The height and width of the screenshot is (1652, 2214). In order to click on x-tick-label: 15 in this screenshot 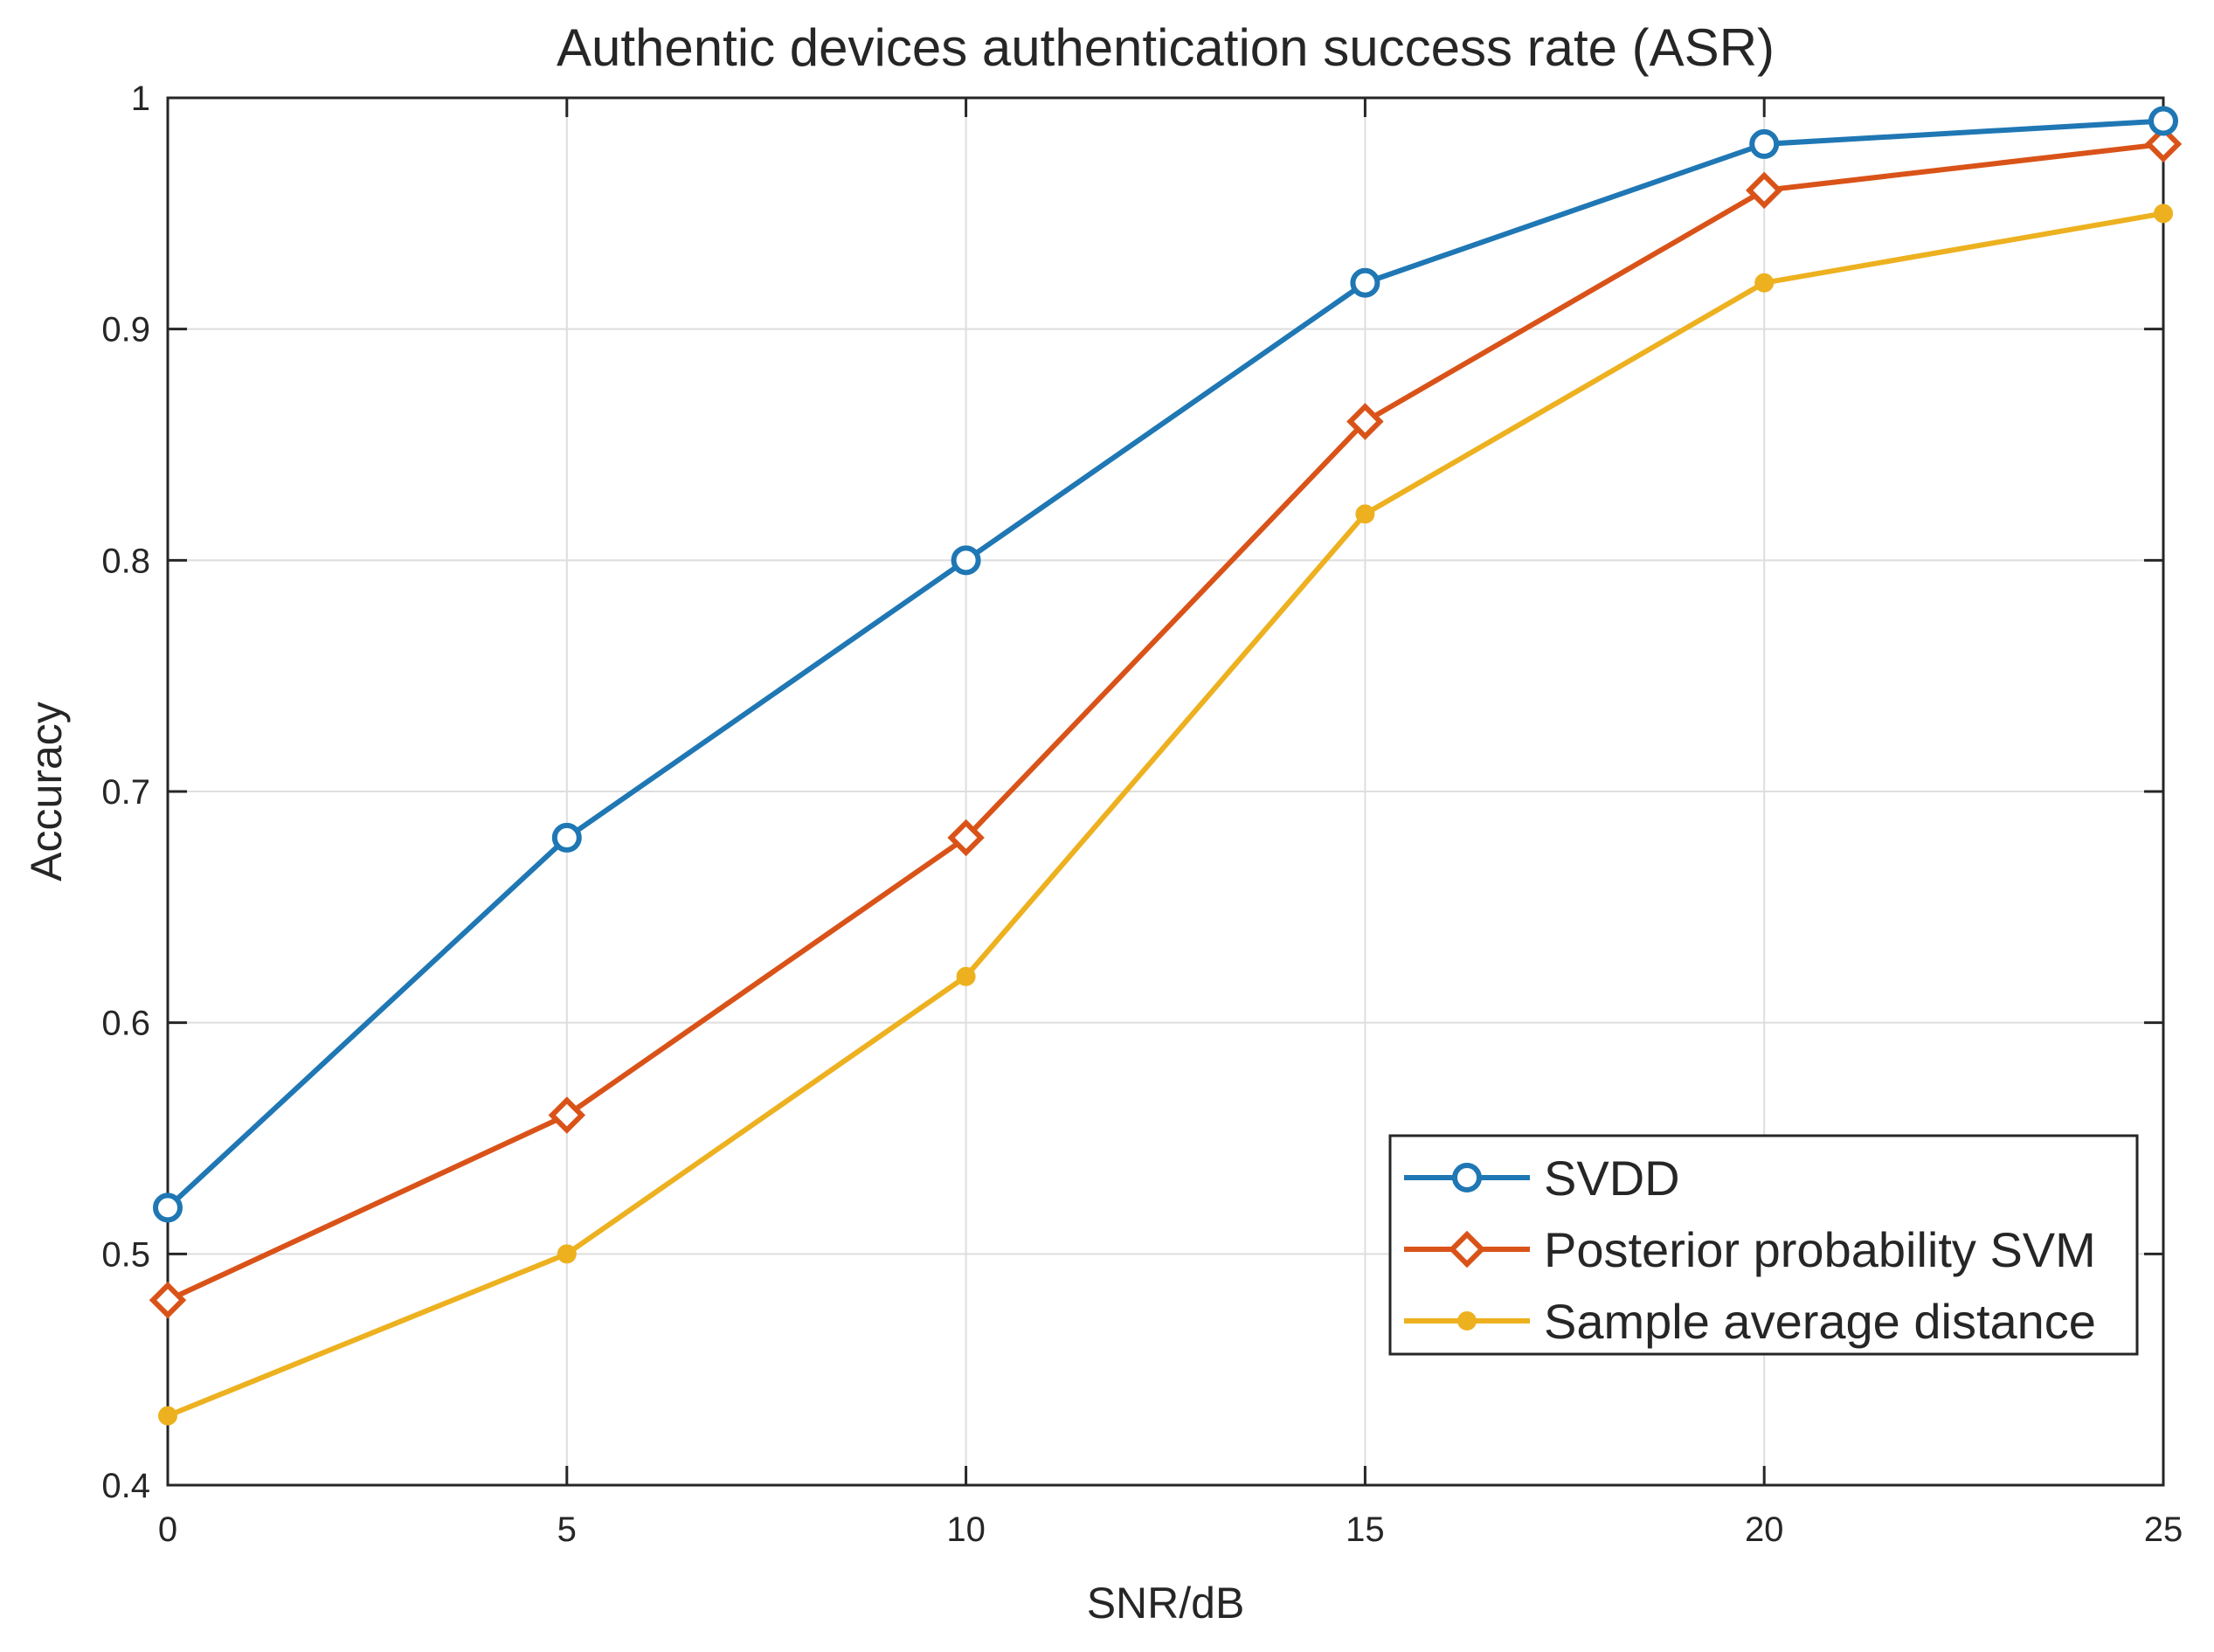, I will do `click(1365, 1529)`.